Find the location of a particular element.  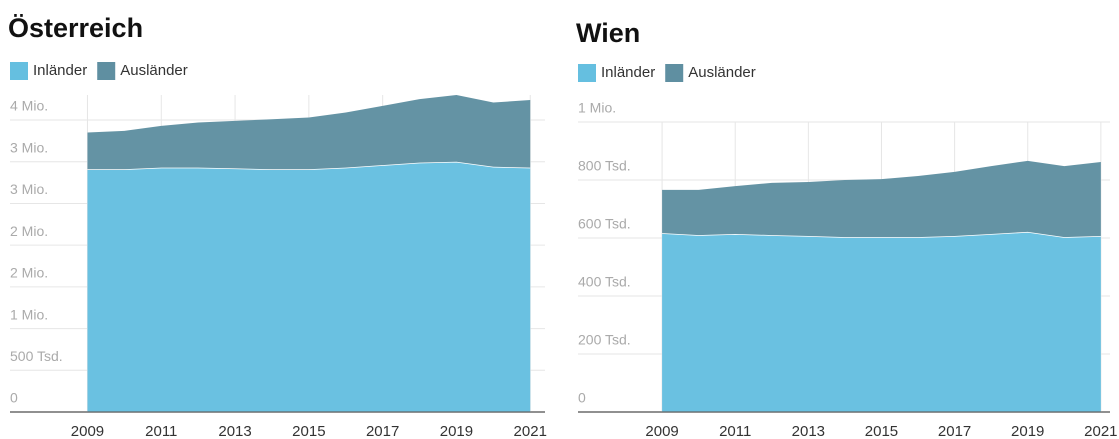

y-tick-label: 4 Mio. is located at coordinates (29, 106).